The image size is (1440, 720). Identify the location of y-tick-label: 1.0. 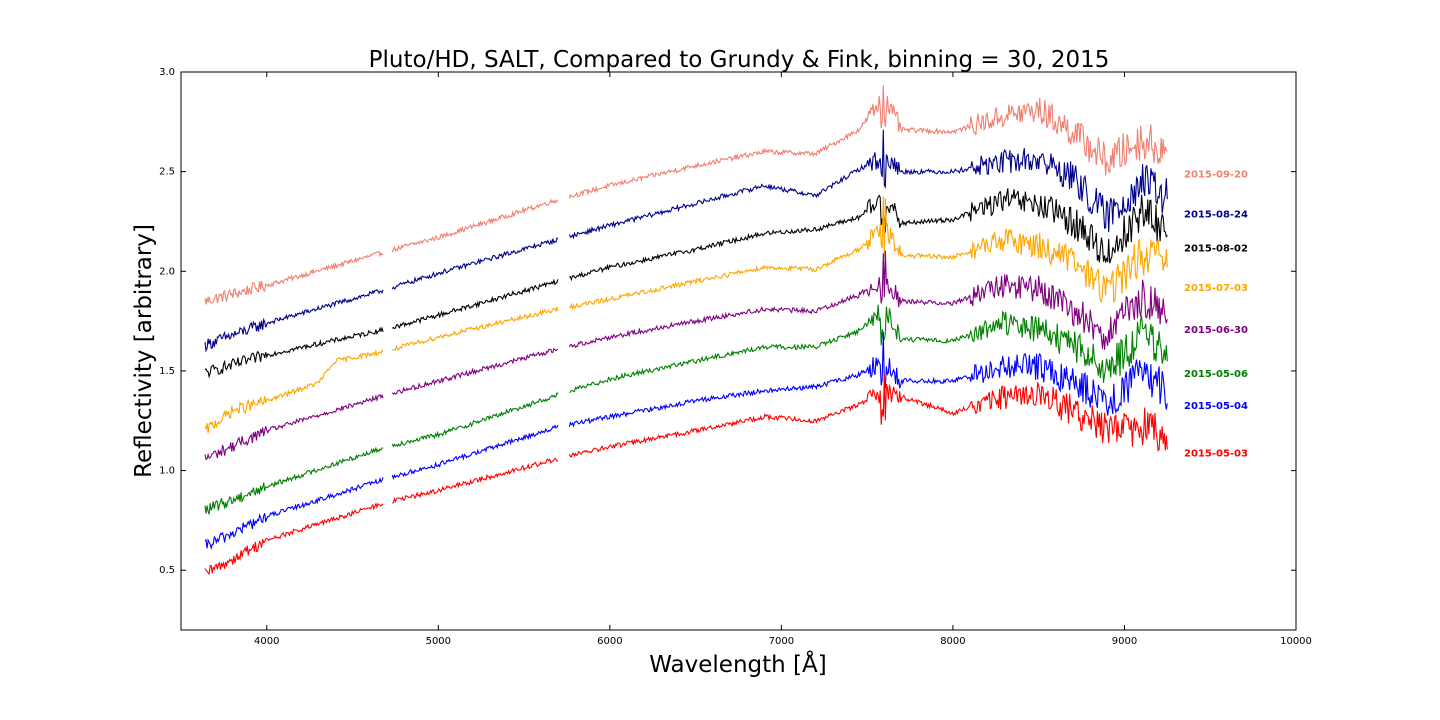
(167, 471).